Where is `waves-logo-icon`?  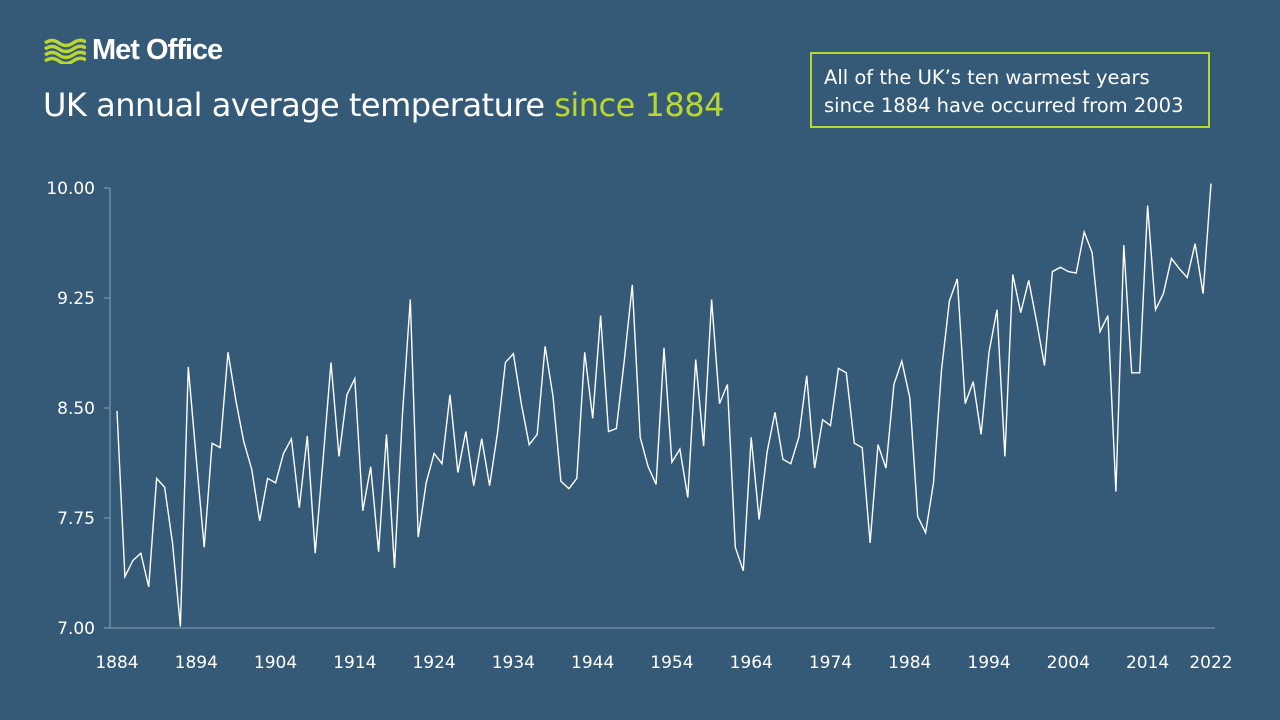
waves-logo-icon is located at coordinates (65, 51).